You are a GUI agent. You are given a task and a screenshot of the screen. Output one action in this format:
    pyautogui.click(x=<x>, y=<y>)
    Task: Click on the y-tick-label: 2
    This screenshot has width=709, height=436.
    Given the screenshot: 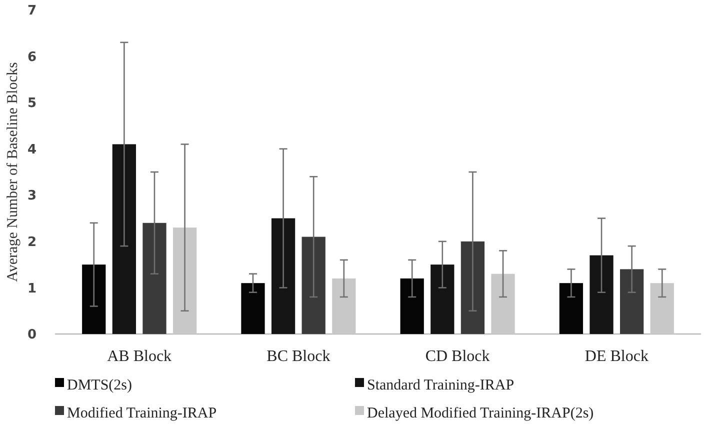 What is the action you would take?
    pyautogui.click(x=32, y=242)
    